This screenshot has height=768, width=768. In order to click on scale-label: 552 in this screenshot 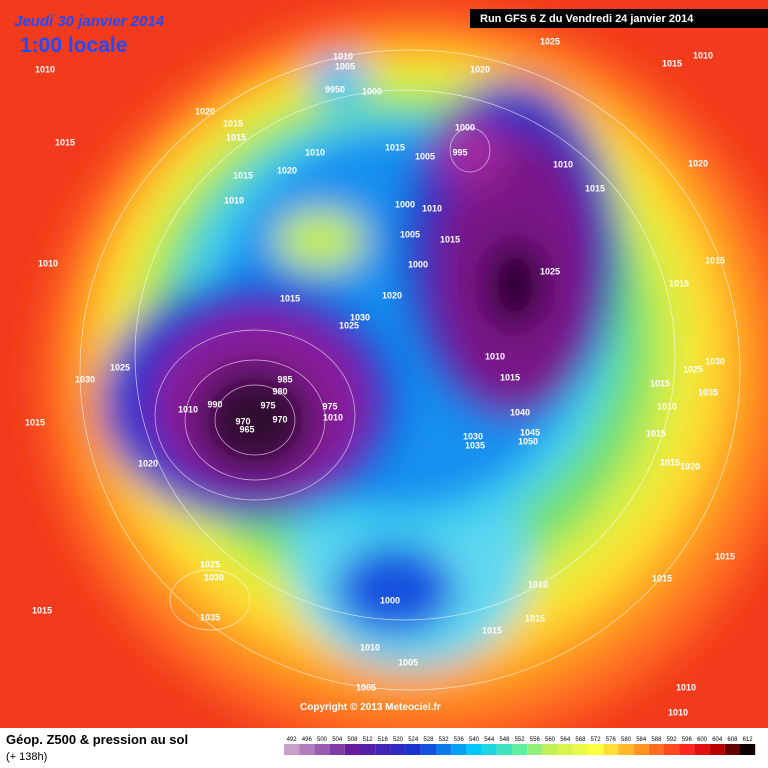, I will do `click(520, 740)`.